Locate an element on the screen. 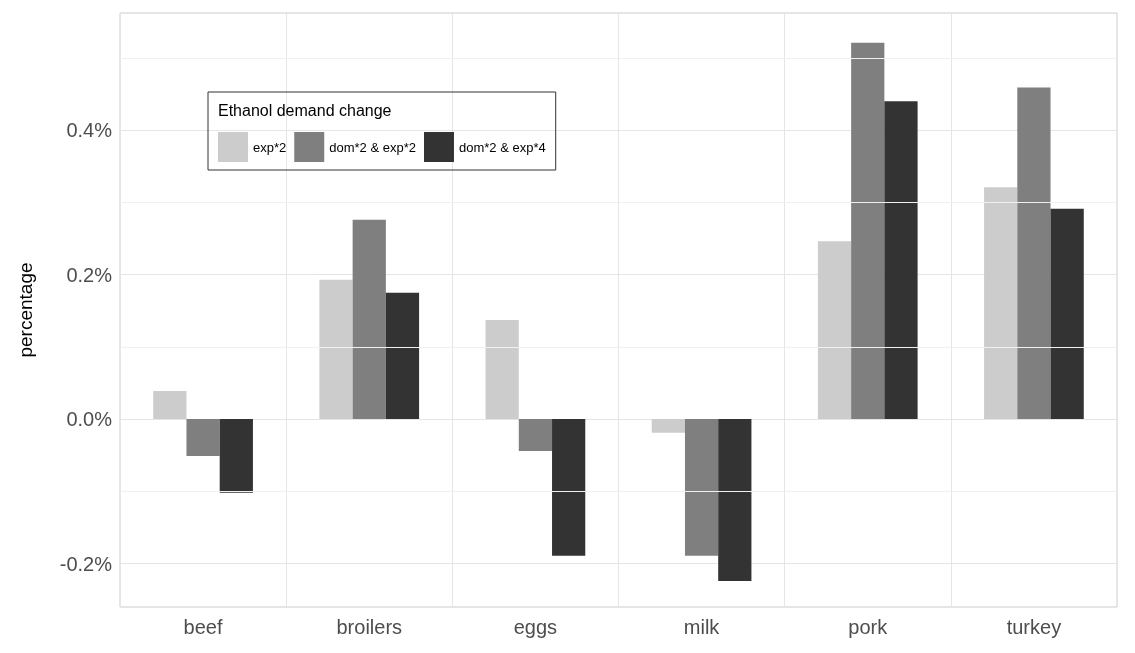 The width and height of the screenshot is (1135, 653). x-tick-label: beef is located at coordinates (203, 627).